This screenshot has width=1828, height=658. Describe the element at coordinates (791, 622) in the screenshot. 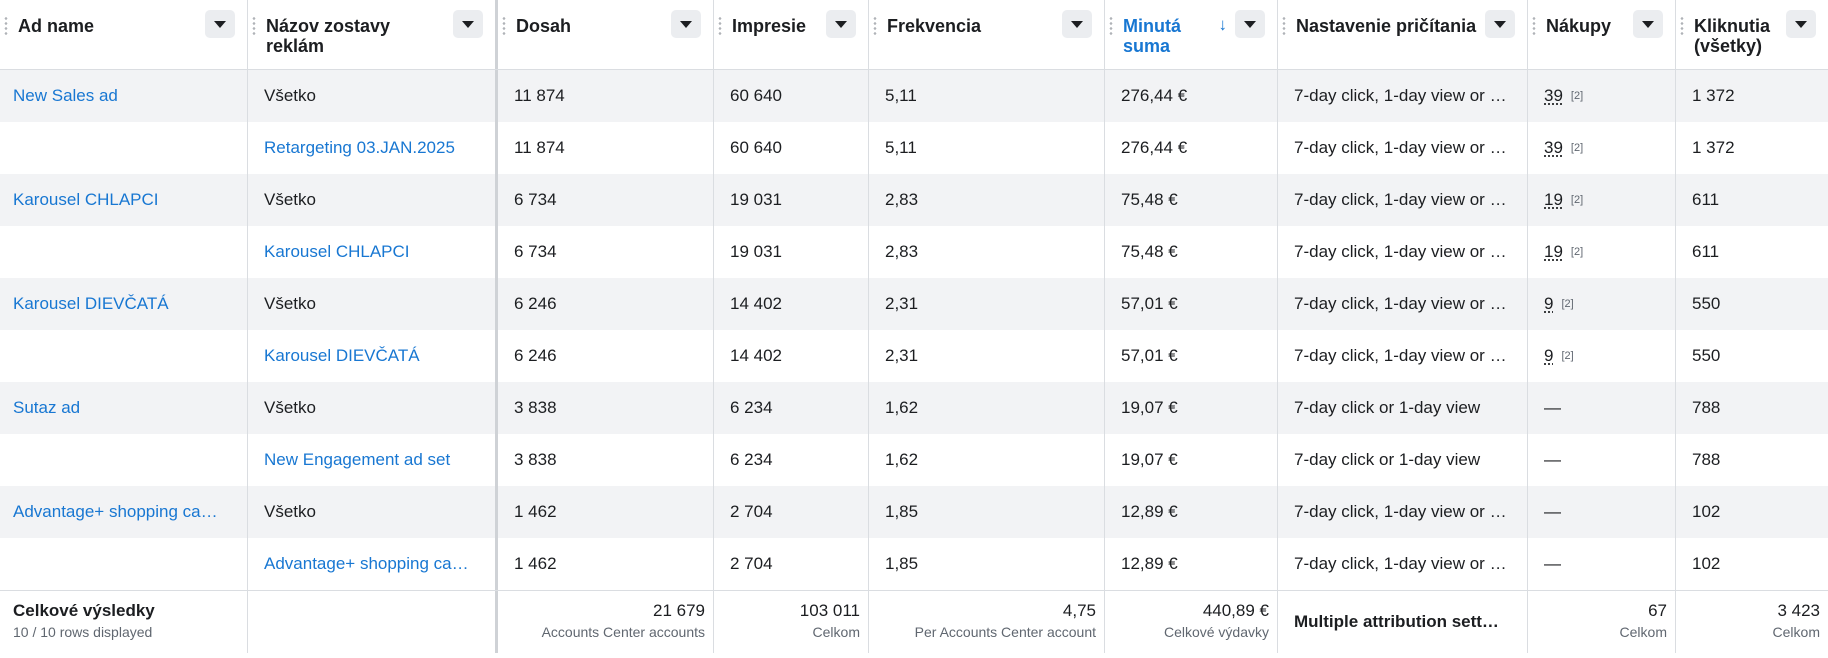

I see `totals-impressions: 103 011 Celkom` at that location.